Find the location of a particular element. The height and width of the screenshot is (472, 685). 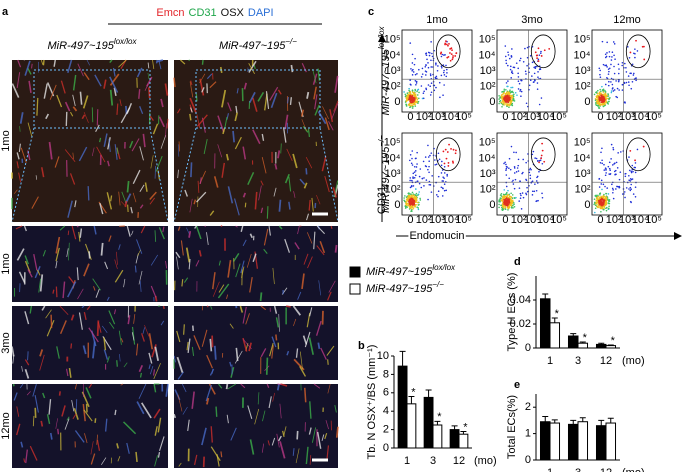

flow-x-tick: 10³ is located at coordinates (437, 117).